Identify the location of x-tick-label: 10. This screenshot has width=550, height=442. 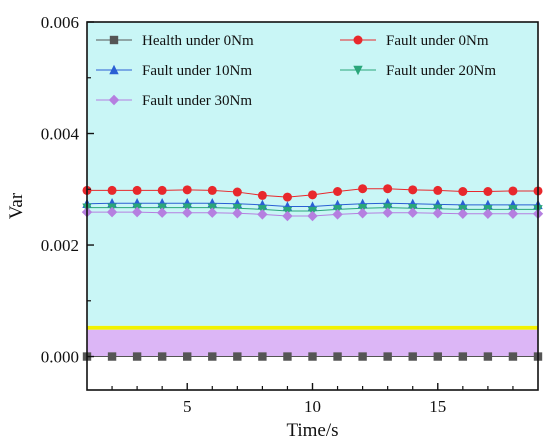
(312, 406).